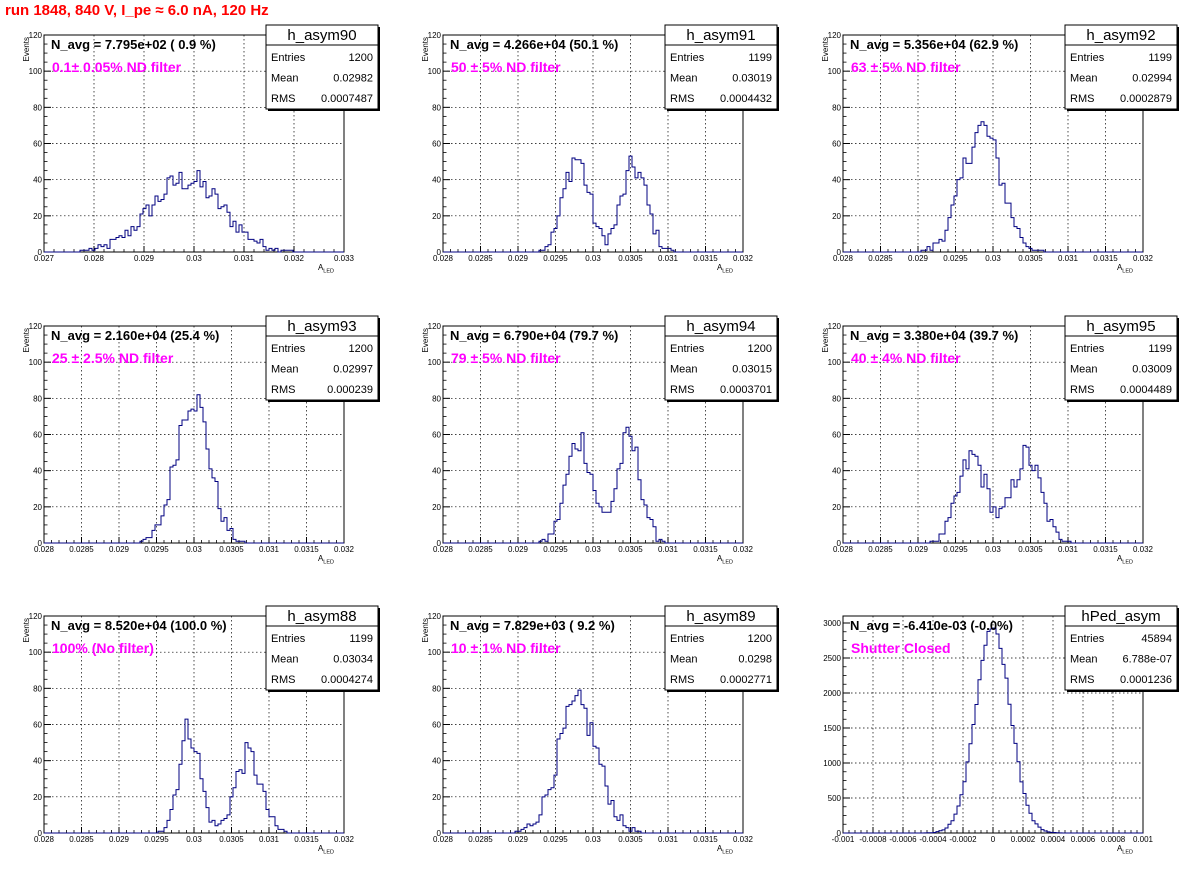  Describe the element at coordinates (103, 648) in the screenshot. I see `filter-annotation: 100% (No filter)` at that location.